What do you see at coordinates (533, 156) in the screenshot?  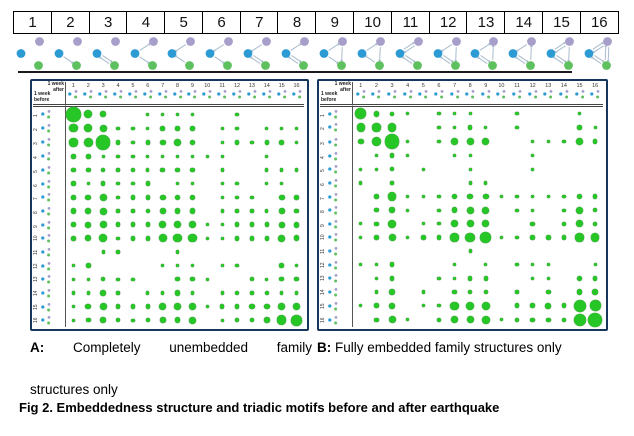 I see `bubble-cell-r4-c12` at bounding box center [533, 156].